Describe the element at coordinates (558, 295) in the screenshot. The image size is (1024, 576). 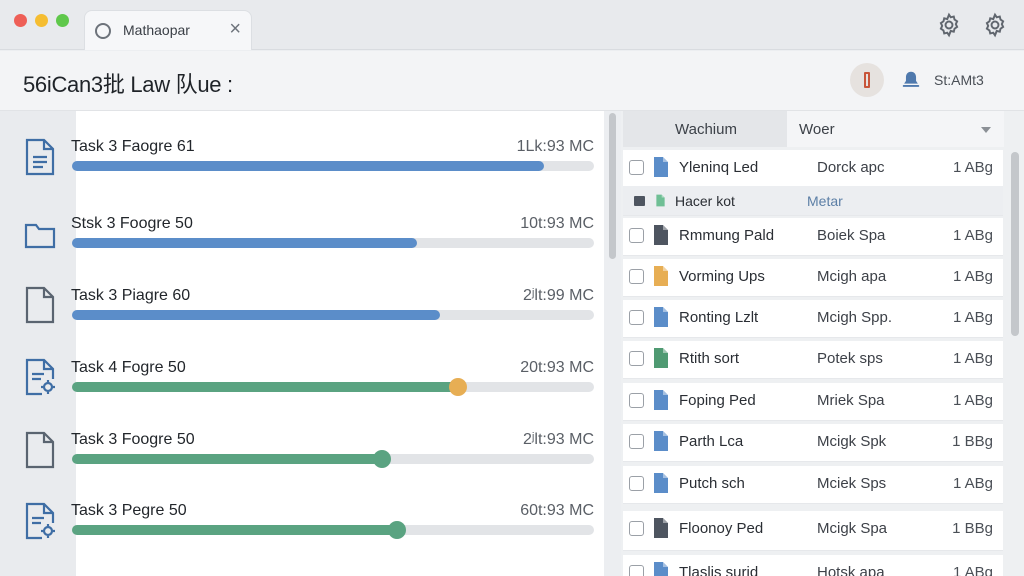
I see `task-size: 2ʲlt:99 MC` at that location.